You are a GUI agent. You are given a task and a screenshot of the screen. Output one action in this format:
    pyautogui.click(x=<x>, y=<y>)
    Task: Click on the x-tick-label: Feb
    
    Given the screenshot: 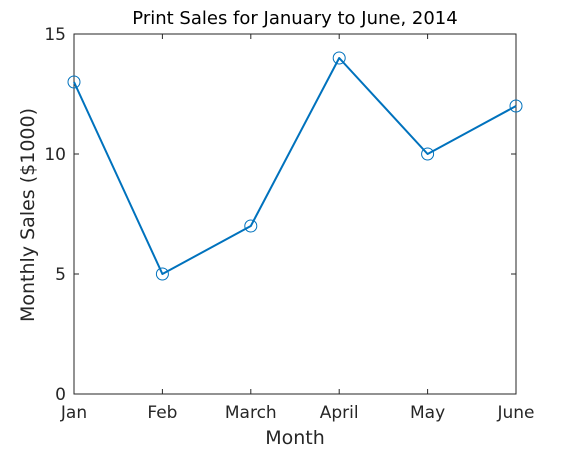 What is the action you would take?
    pyautogui.click(x=162, y=413)
    